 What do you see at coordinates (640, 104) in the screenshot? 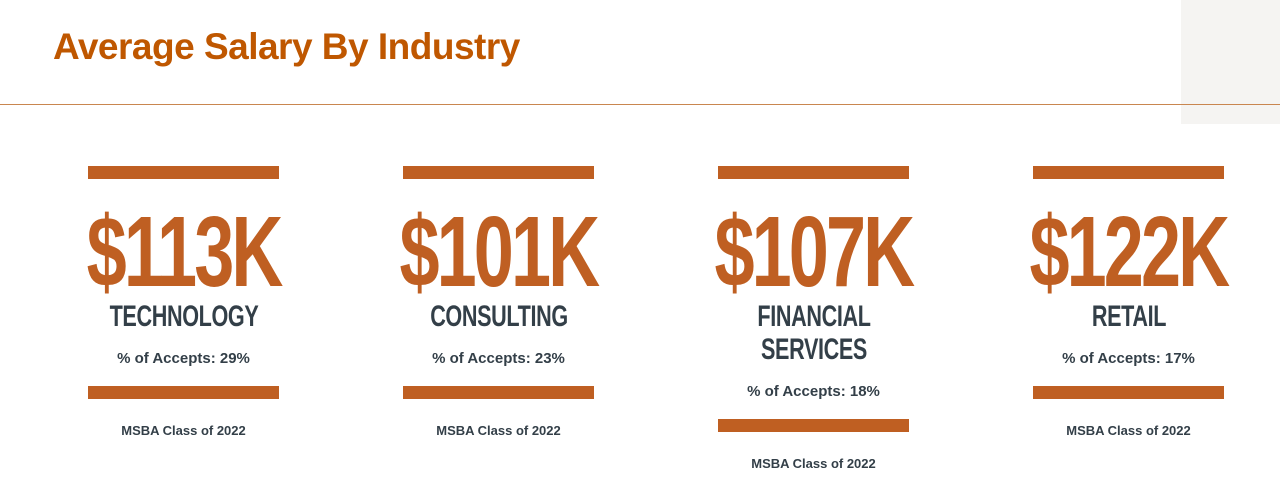
I see `title-divider` at bounding box center [640, 104].